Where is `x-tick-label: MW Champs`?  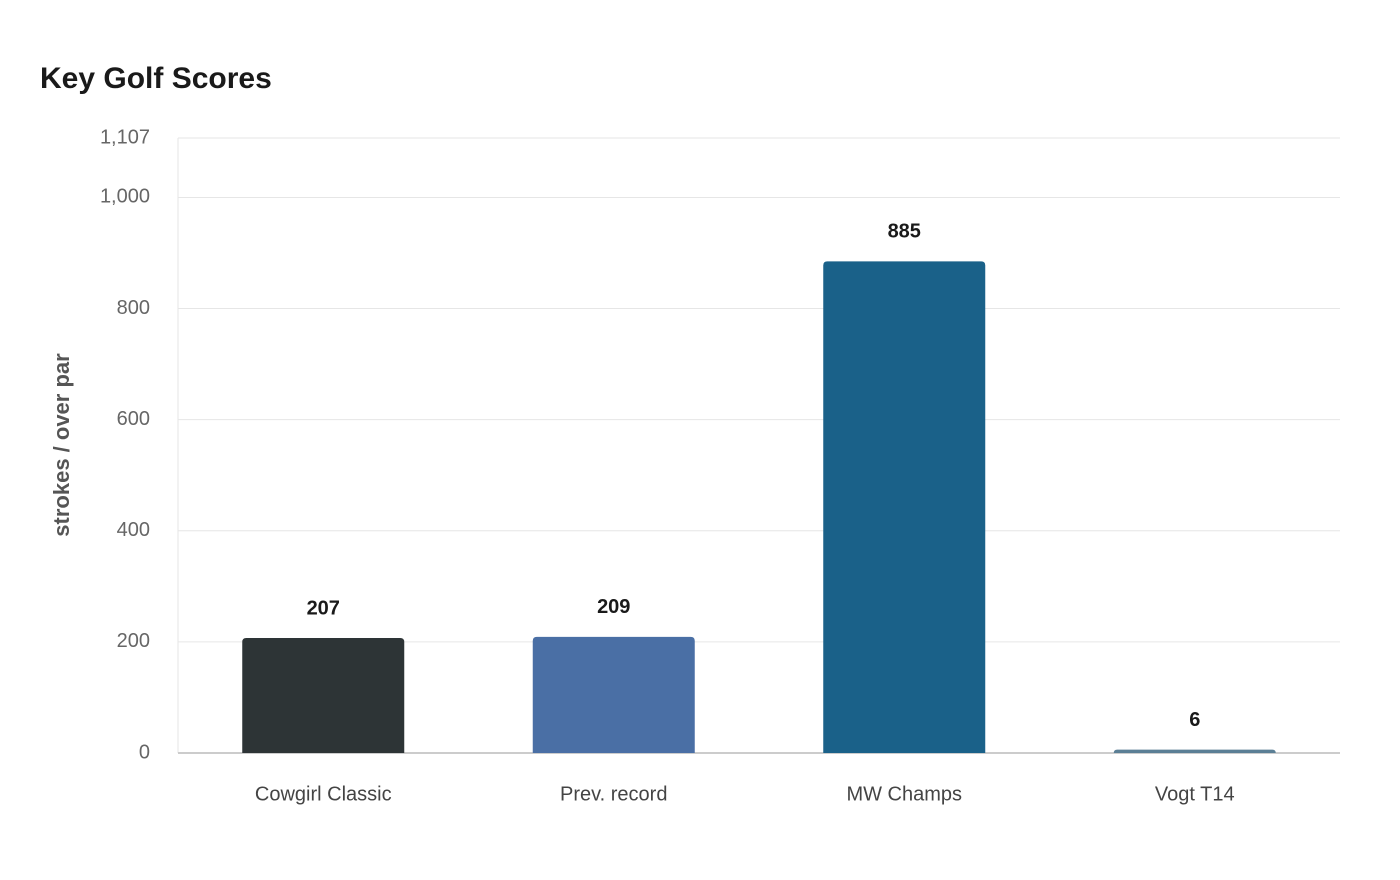
x-tick-label: MW Champs is located at coordinates (904, 794).